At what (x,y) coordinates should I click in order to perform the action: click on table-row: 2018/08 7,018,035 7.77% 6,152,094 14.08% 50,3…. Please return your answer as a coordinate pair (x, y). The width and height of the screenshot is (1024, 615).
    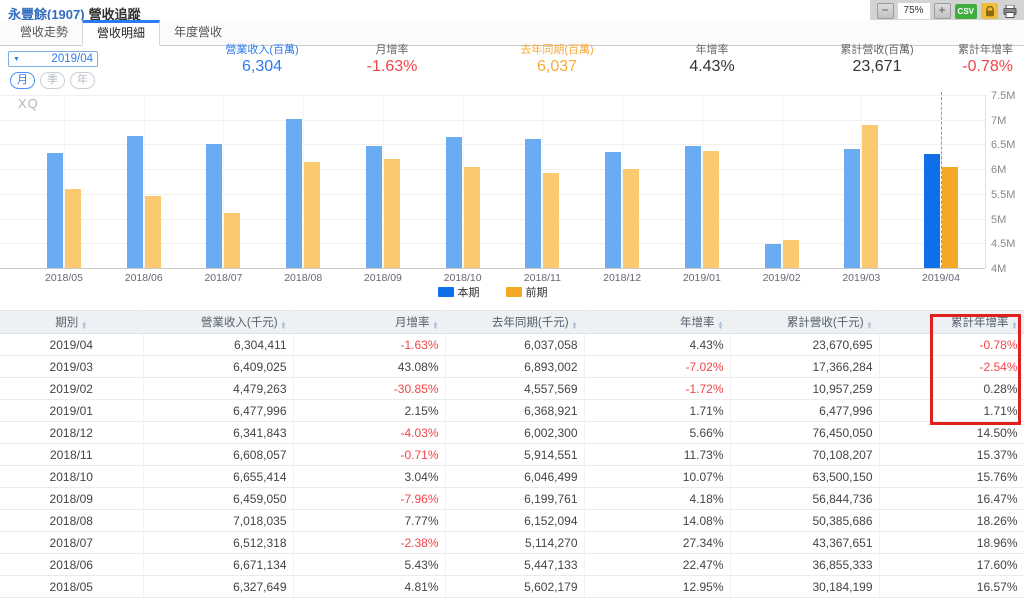
    Looking at the image, I should click on (512, 520).